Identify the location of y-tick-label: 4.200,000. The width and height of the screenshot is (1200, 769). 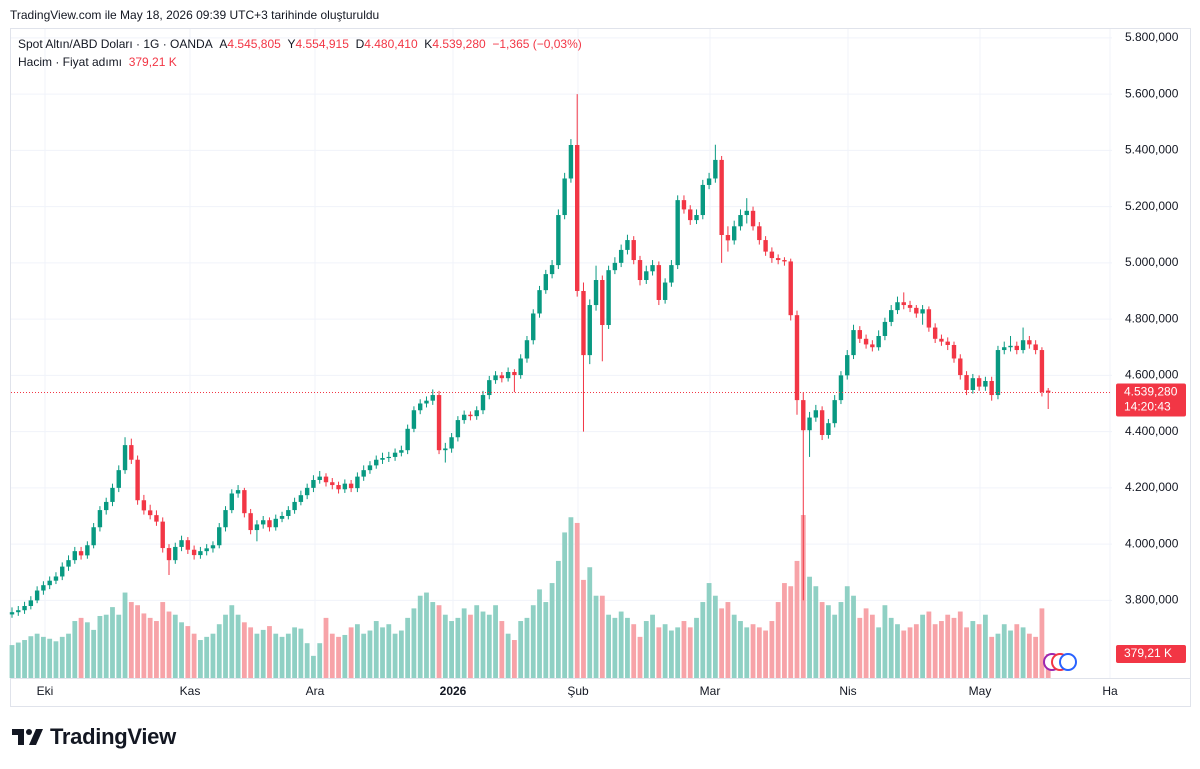
(1152, 487).